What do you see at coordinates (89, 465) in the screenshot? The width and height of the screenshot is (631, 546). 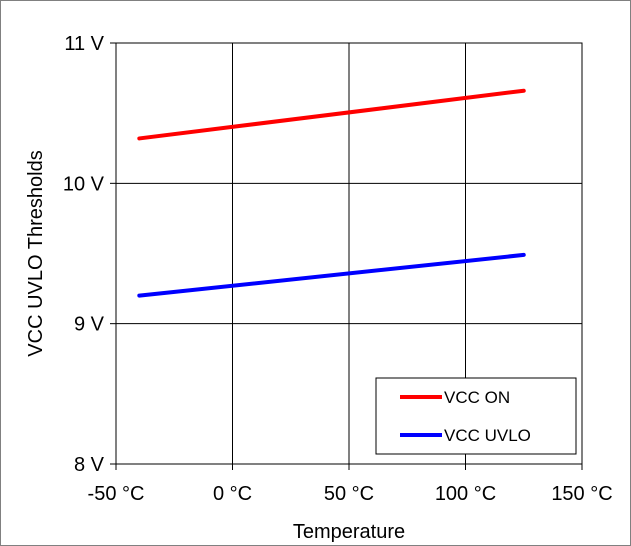 I see `y-tick-label: 8 V` at bounding box center [89, 465].